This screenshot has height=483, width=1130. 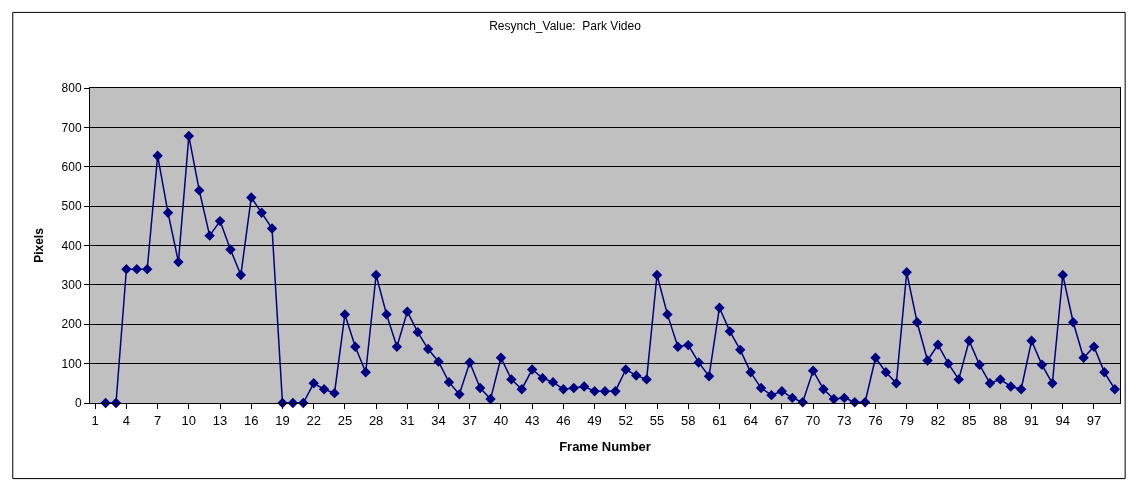 What do you see at coordinates (376, 420) in the screenshot?
I see `x-tick-label: 28` at bounding box center [376, 420].